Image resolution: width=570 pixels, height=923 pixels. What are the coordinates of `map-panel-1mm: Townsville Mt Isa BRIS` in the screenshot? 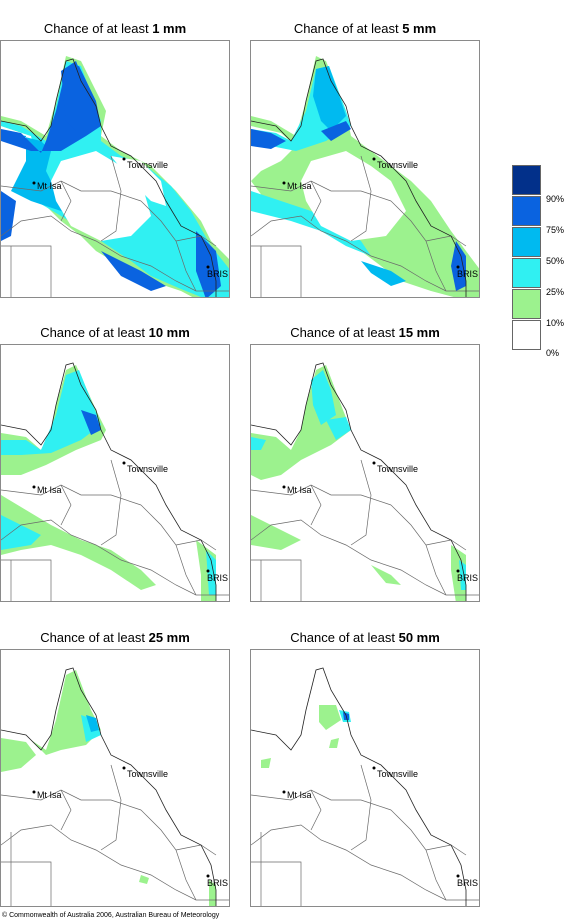 It's located at (115, 169).